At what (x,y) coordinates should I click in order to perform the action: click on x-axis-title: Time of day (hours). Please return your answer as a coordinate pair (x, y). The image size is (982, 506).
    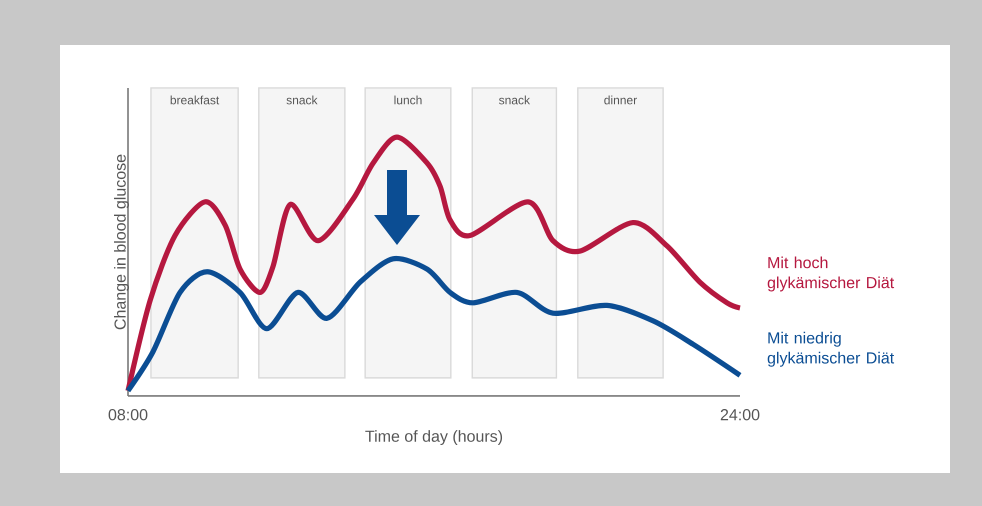
    Looking at the image, I should click on (433, 438).